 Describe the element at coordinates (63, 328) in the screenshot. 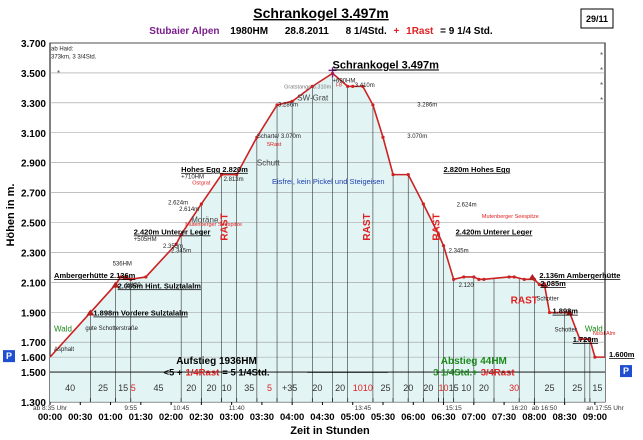

I see `place-label: Wald` at that location.